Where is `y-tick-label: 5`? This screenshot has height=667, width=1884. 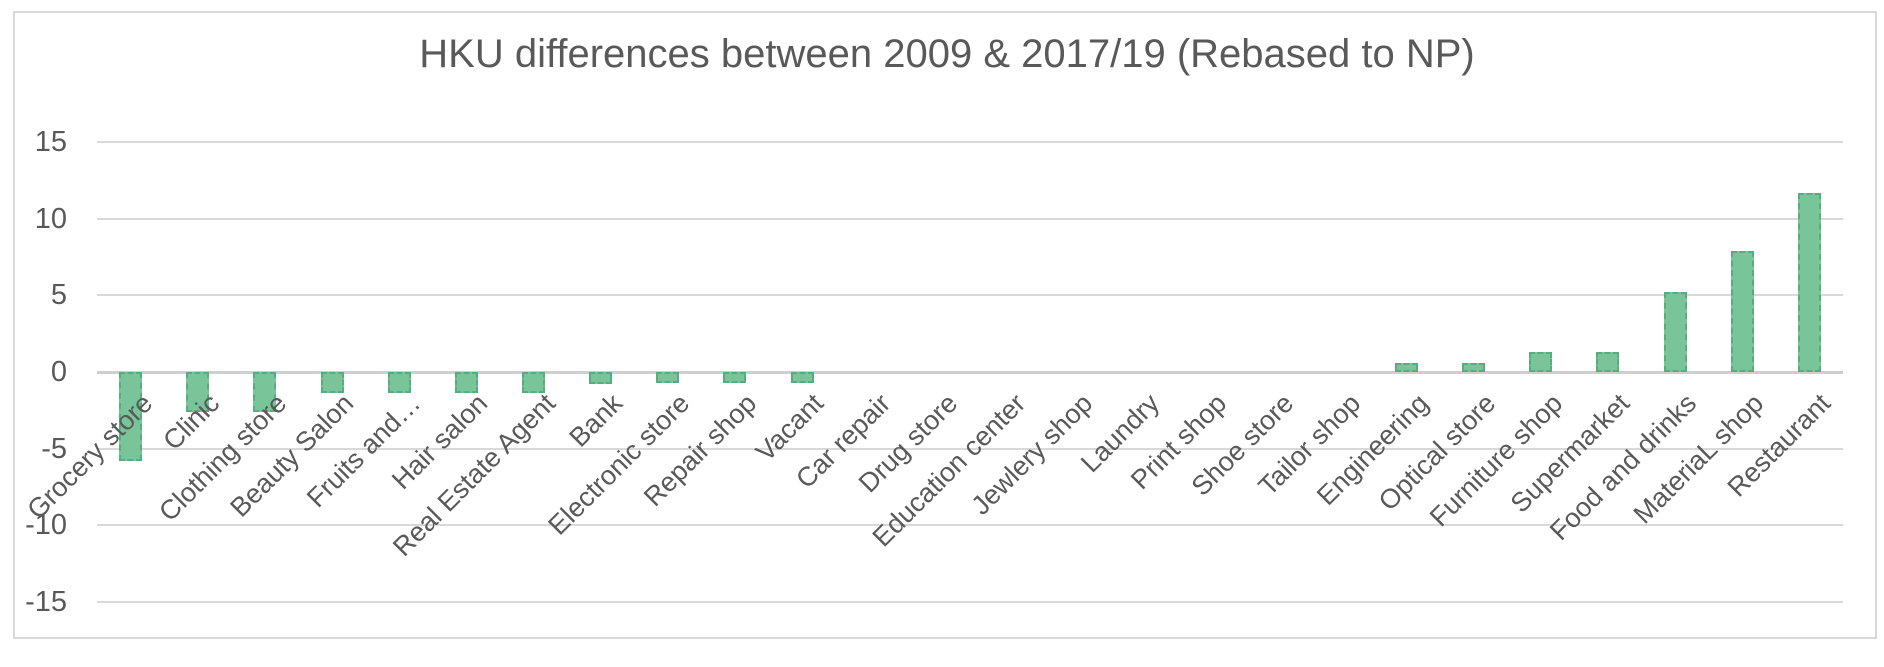
y-tick-label: 5 is located at coordinates (58, 295).